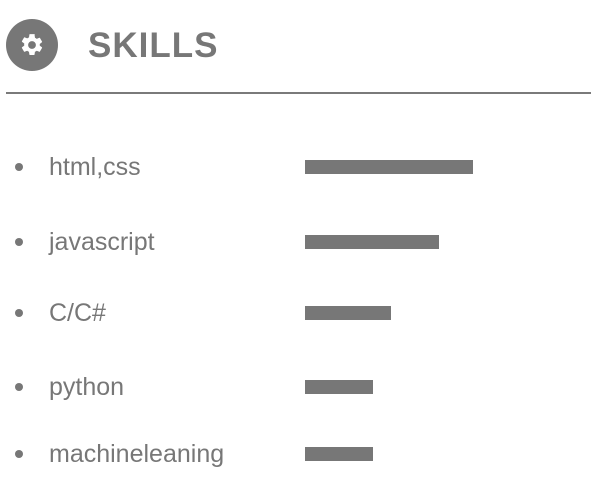 Image resolution: width=607 pixels, height=488 pixels. I want to click on skill-label: C/C#, so click(77, 313).